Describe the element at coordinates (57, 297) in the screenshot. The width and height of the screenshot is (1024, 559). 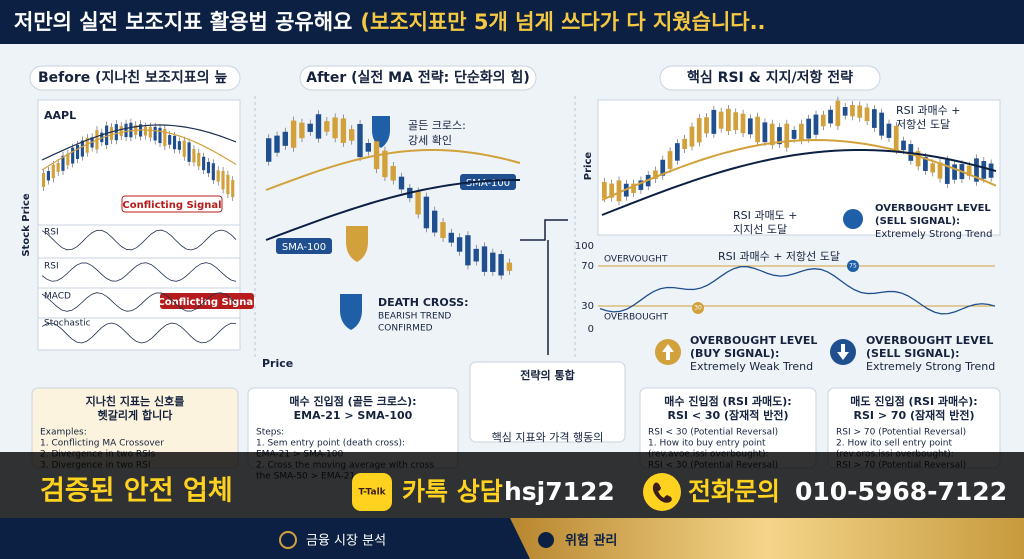
I see `panel-label: MACD` at that location.